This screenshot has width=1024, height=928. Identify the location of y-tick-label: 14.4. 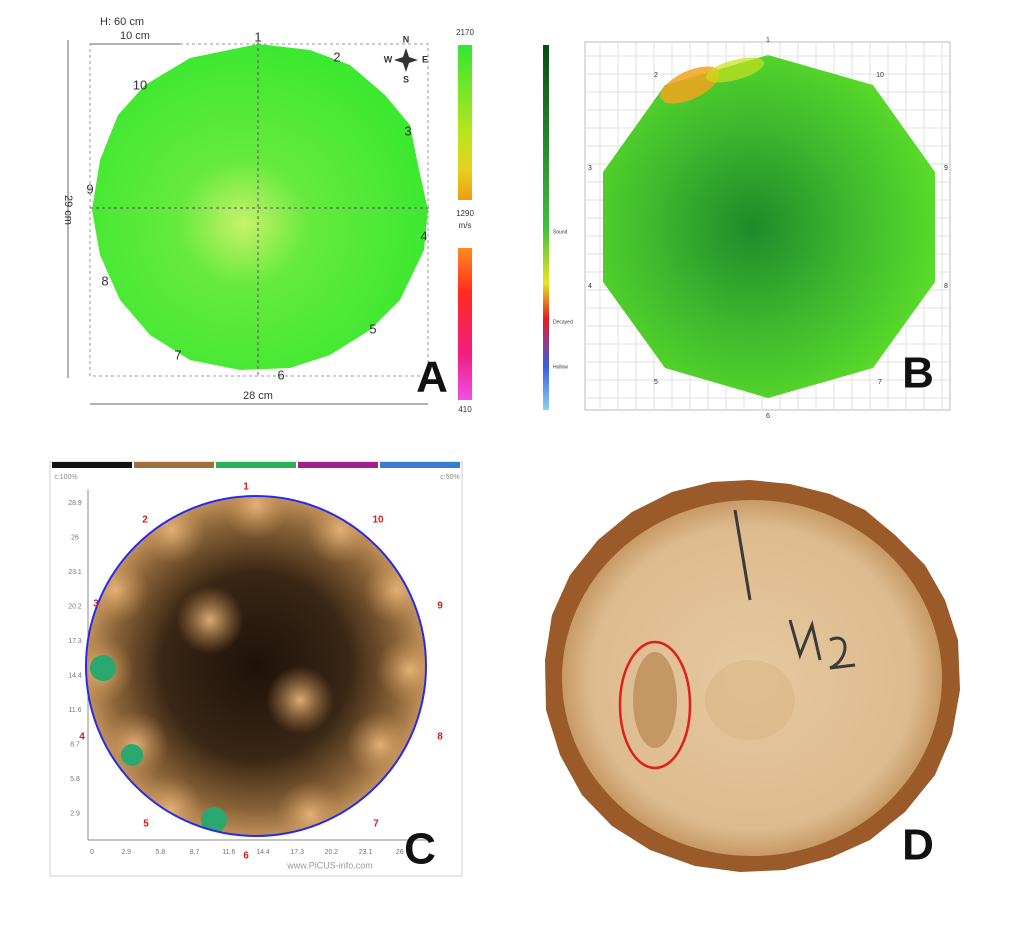
(75, 675).